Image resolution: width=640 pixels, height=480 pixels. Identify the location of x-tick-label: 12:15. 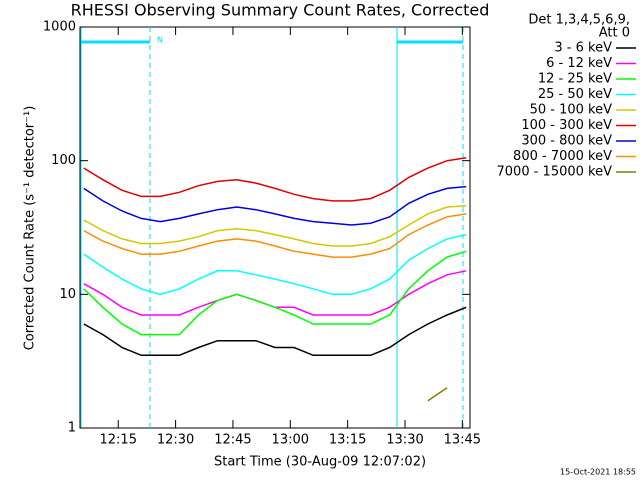
(118, 440).